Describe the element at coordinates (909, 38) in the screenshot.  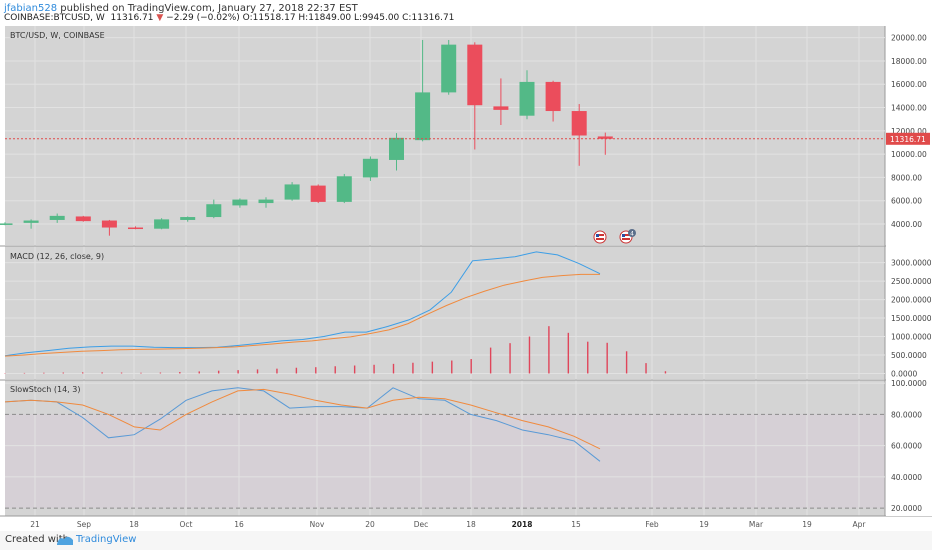
I see `price-tick-label: 20000.00` at that location.